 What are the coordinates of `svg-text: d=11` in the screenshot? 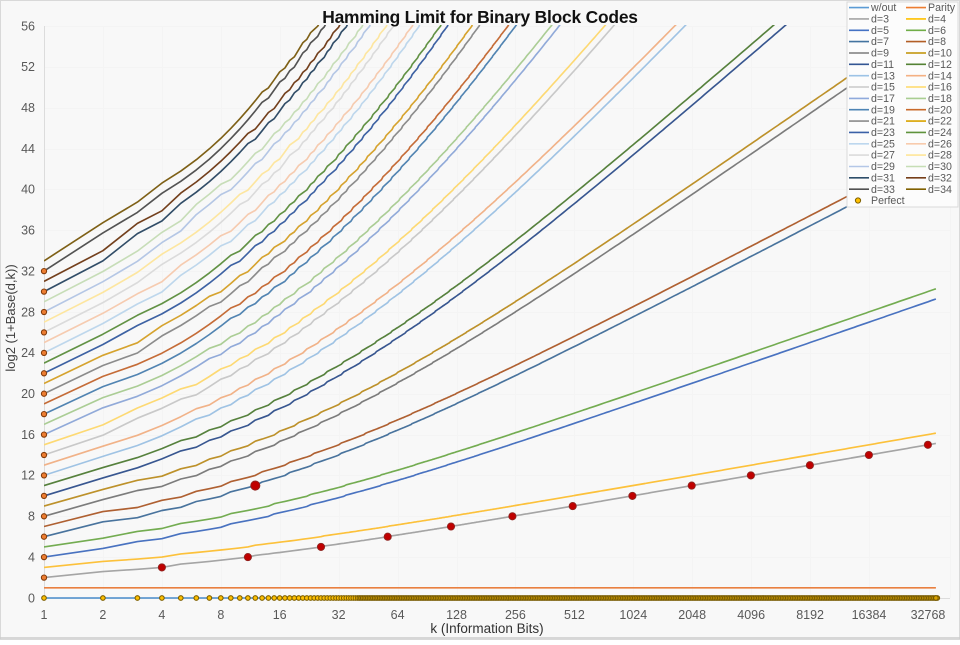 It's located at (882, 65).